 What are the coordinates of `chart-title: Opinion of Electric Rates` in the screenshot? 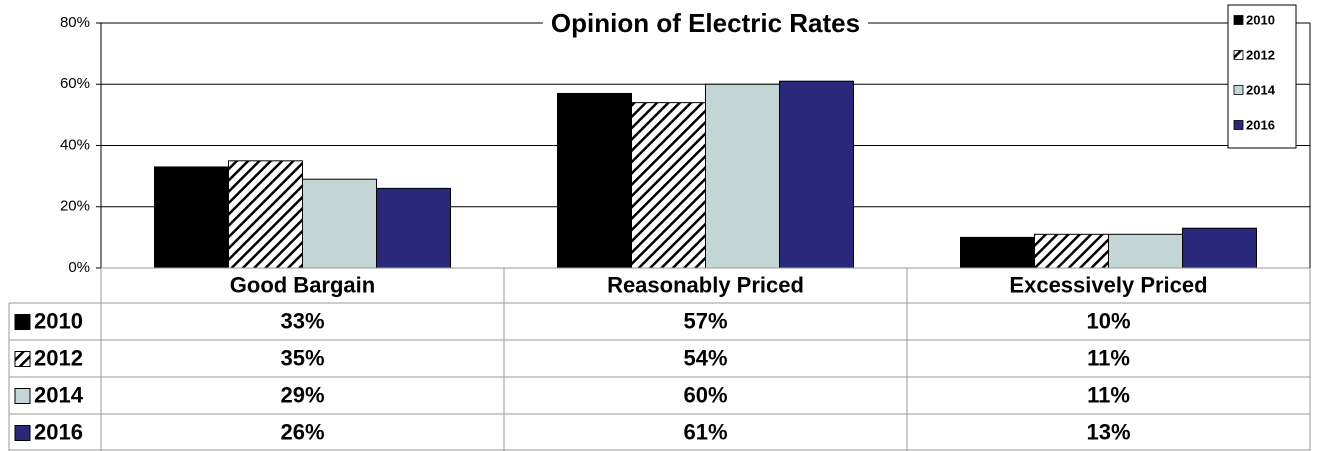 It's located at (705, 23).